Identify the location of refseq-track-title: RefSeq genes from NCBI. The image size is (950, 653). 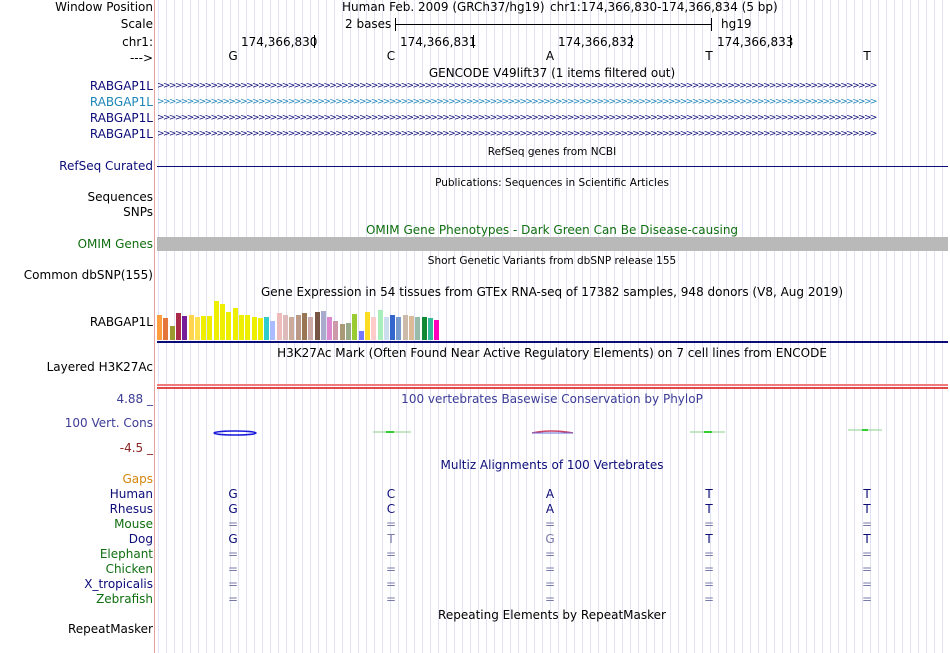
(552, 152).